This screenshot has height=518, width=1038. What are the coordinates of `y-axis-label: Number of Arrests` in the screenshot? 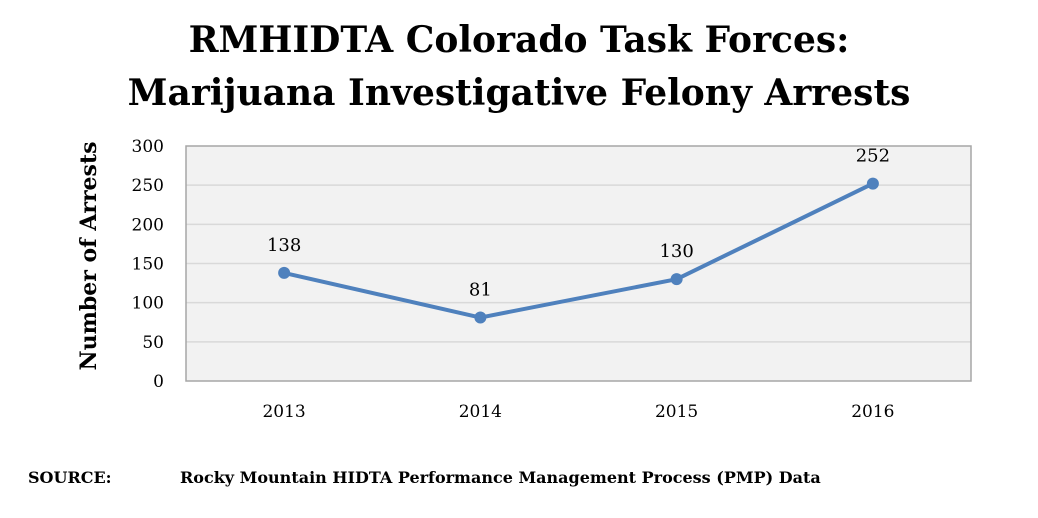 It's located at (89, 256).